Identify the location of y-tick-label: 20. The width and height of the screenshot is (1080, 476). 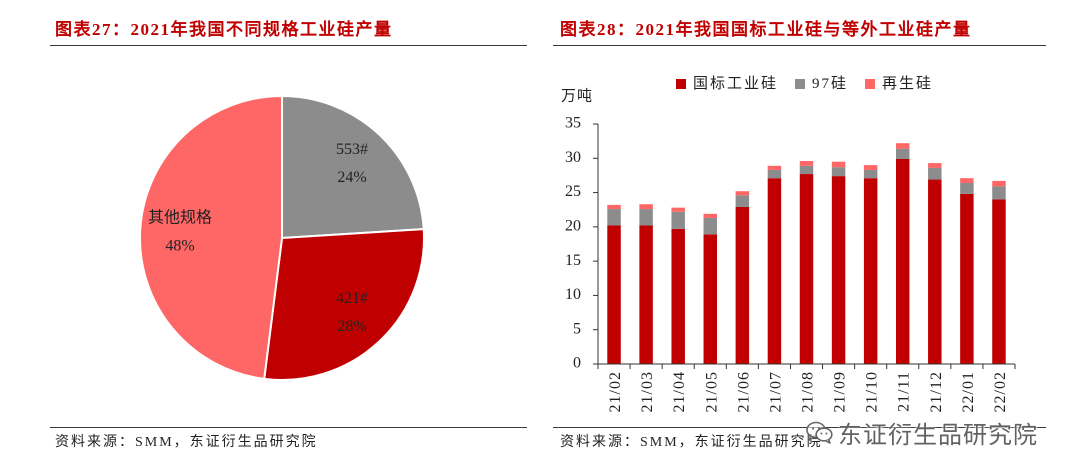
(573, 226).